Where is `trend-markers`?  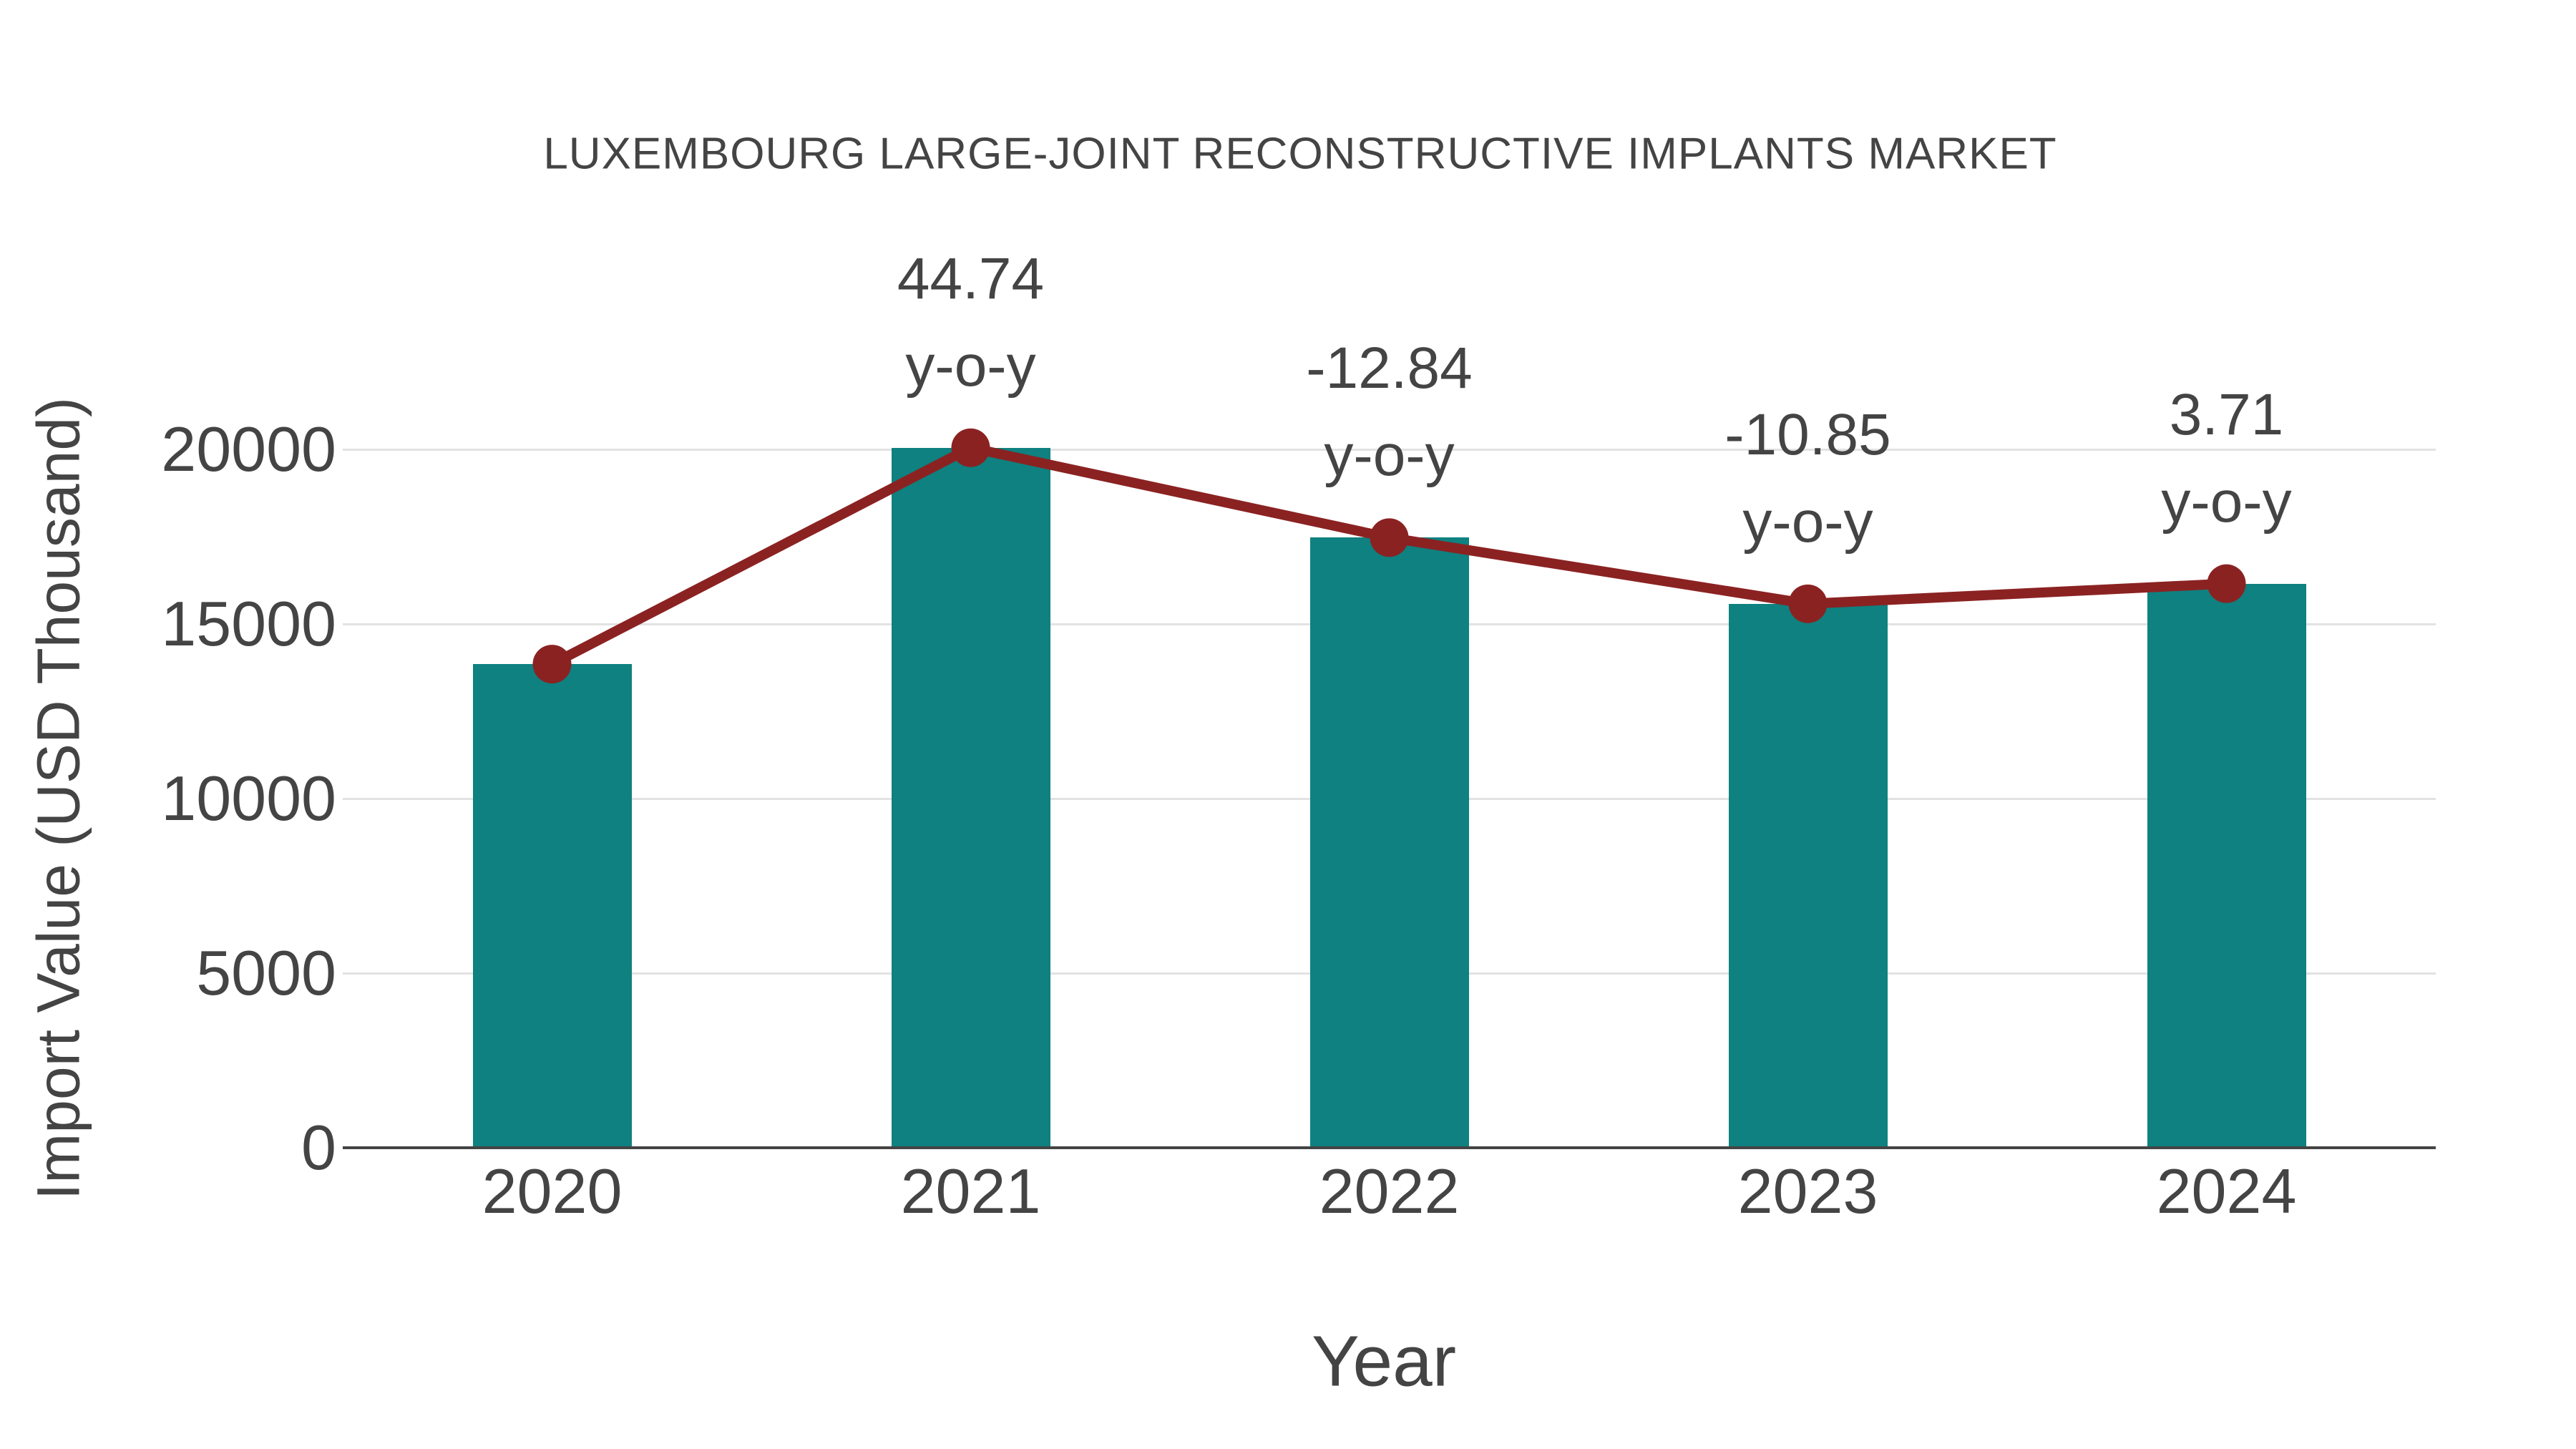 trend-markers is located at coordinates (1389, 556).